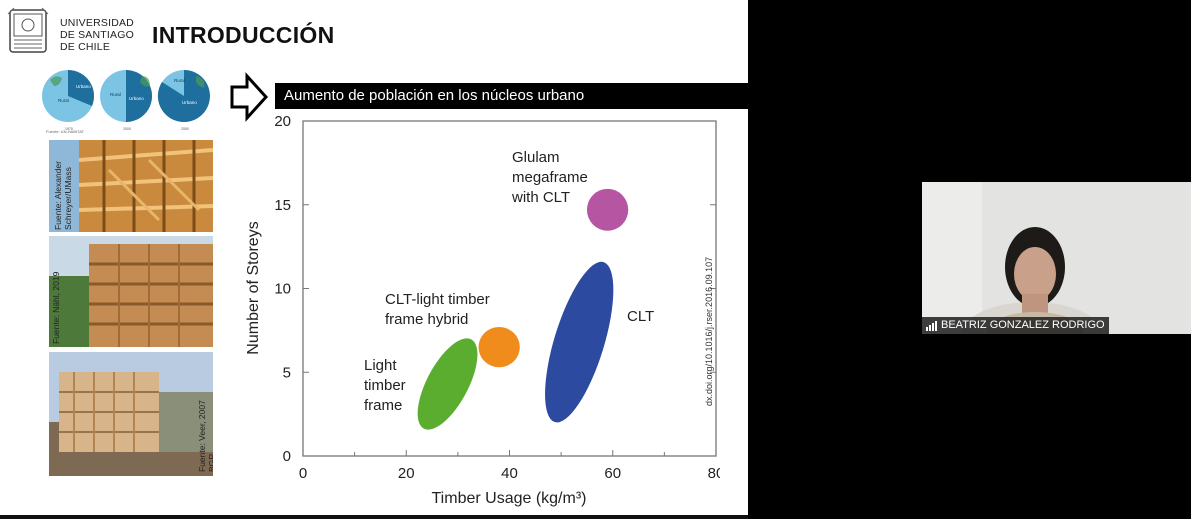  What do you see at coordinates (243, 35) in the screenshot?
I see `slide-title: INTRODUCCIÓN` at bounding box center [243, 35].